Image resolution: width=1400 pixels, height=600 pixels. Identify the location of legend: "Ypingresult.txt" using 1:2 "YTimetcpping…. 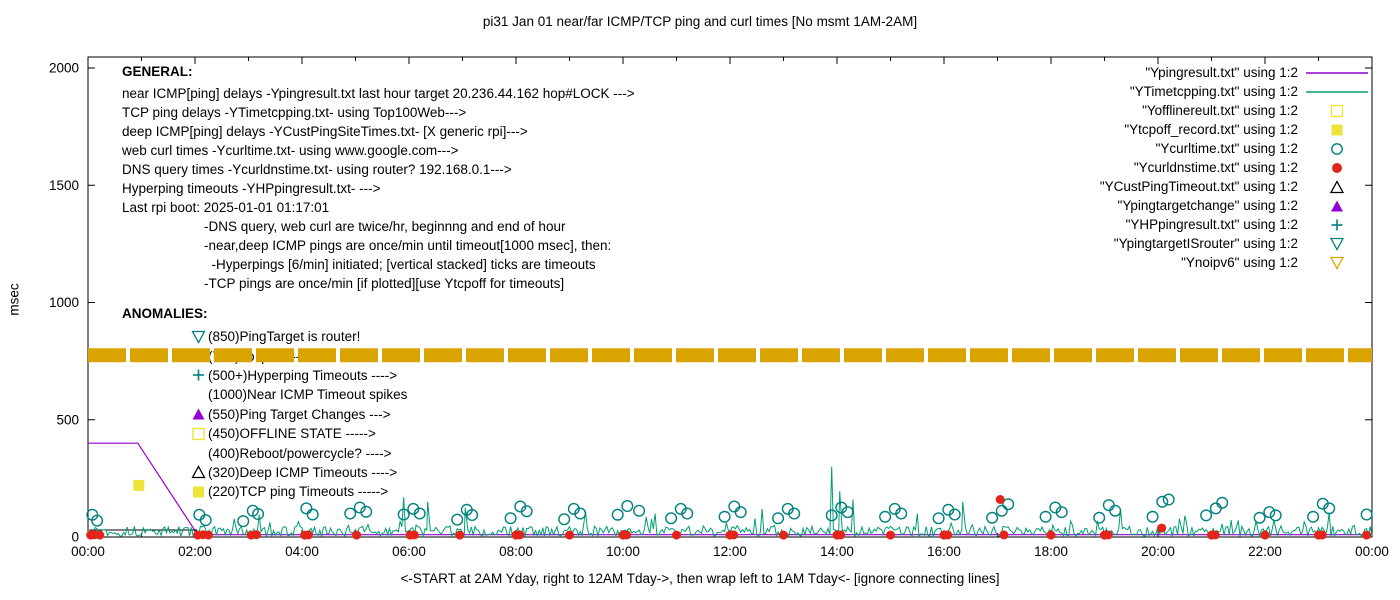
(1200, 167).